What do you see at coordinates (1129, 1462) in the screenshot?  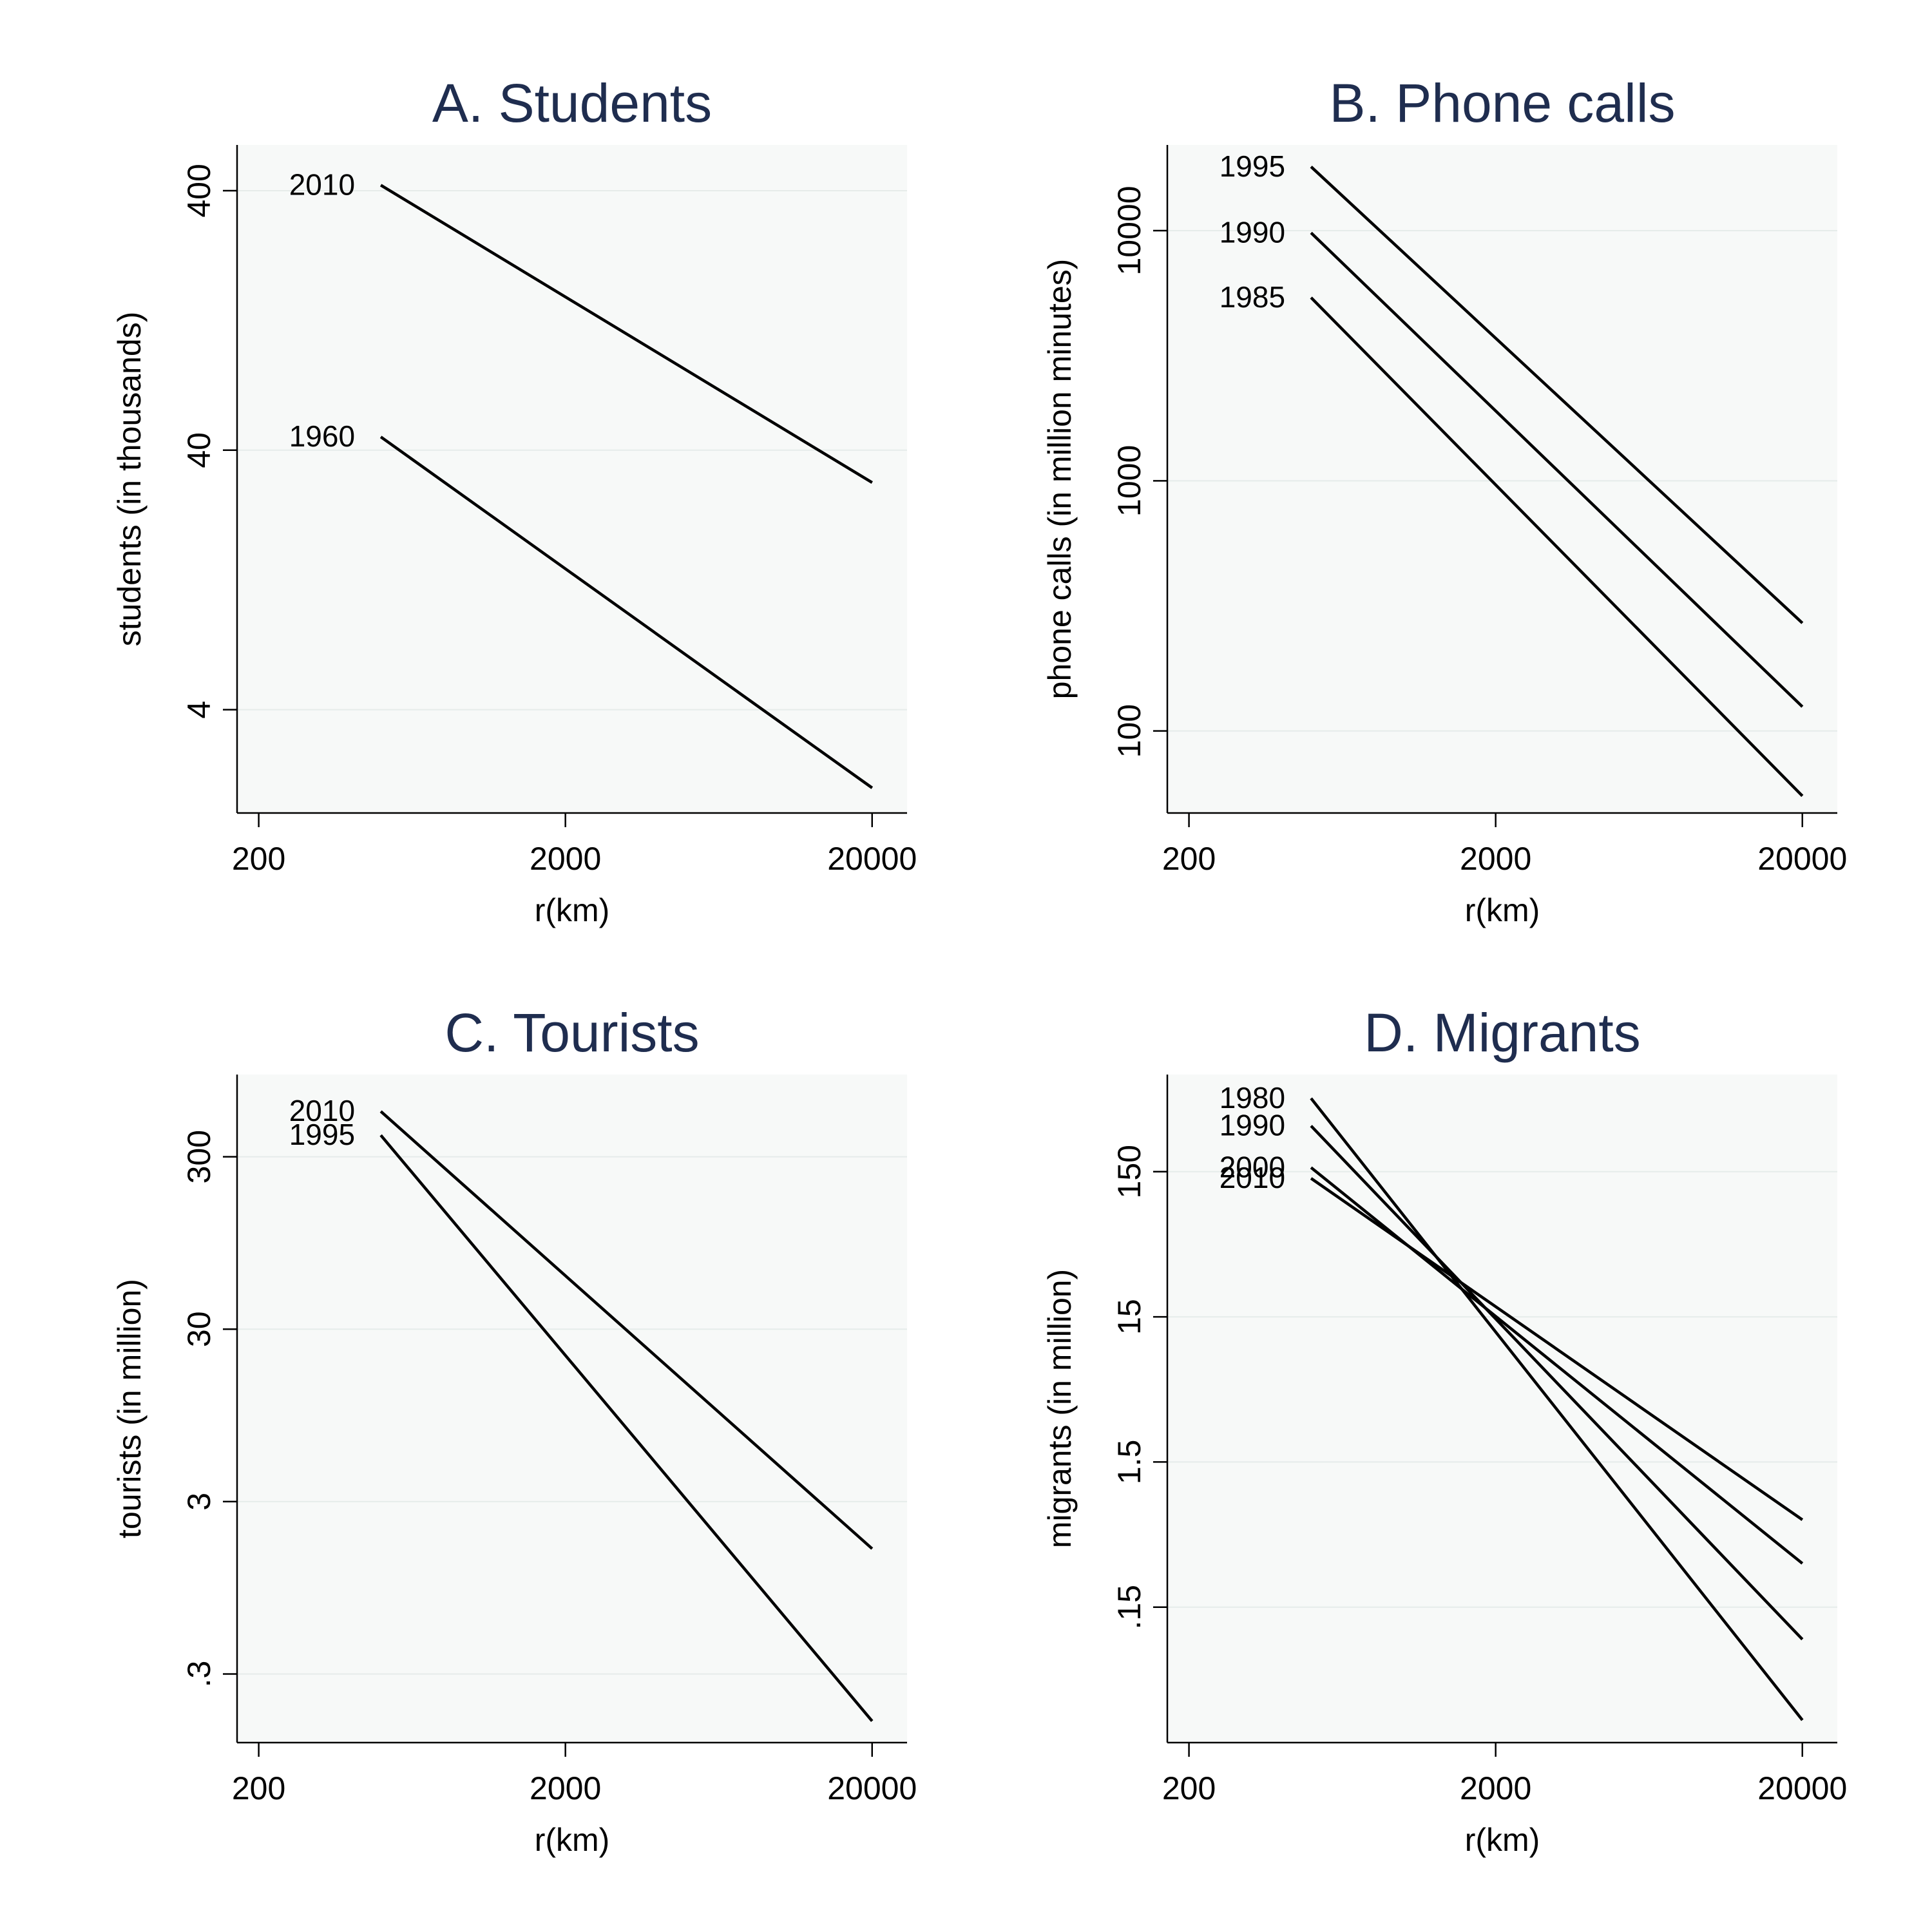 I see `panel-d-y-tick-label-1: 1.5` at bounding box center [1129, 1462].